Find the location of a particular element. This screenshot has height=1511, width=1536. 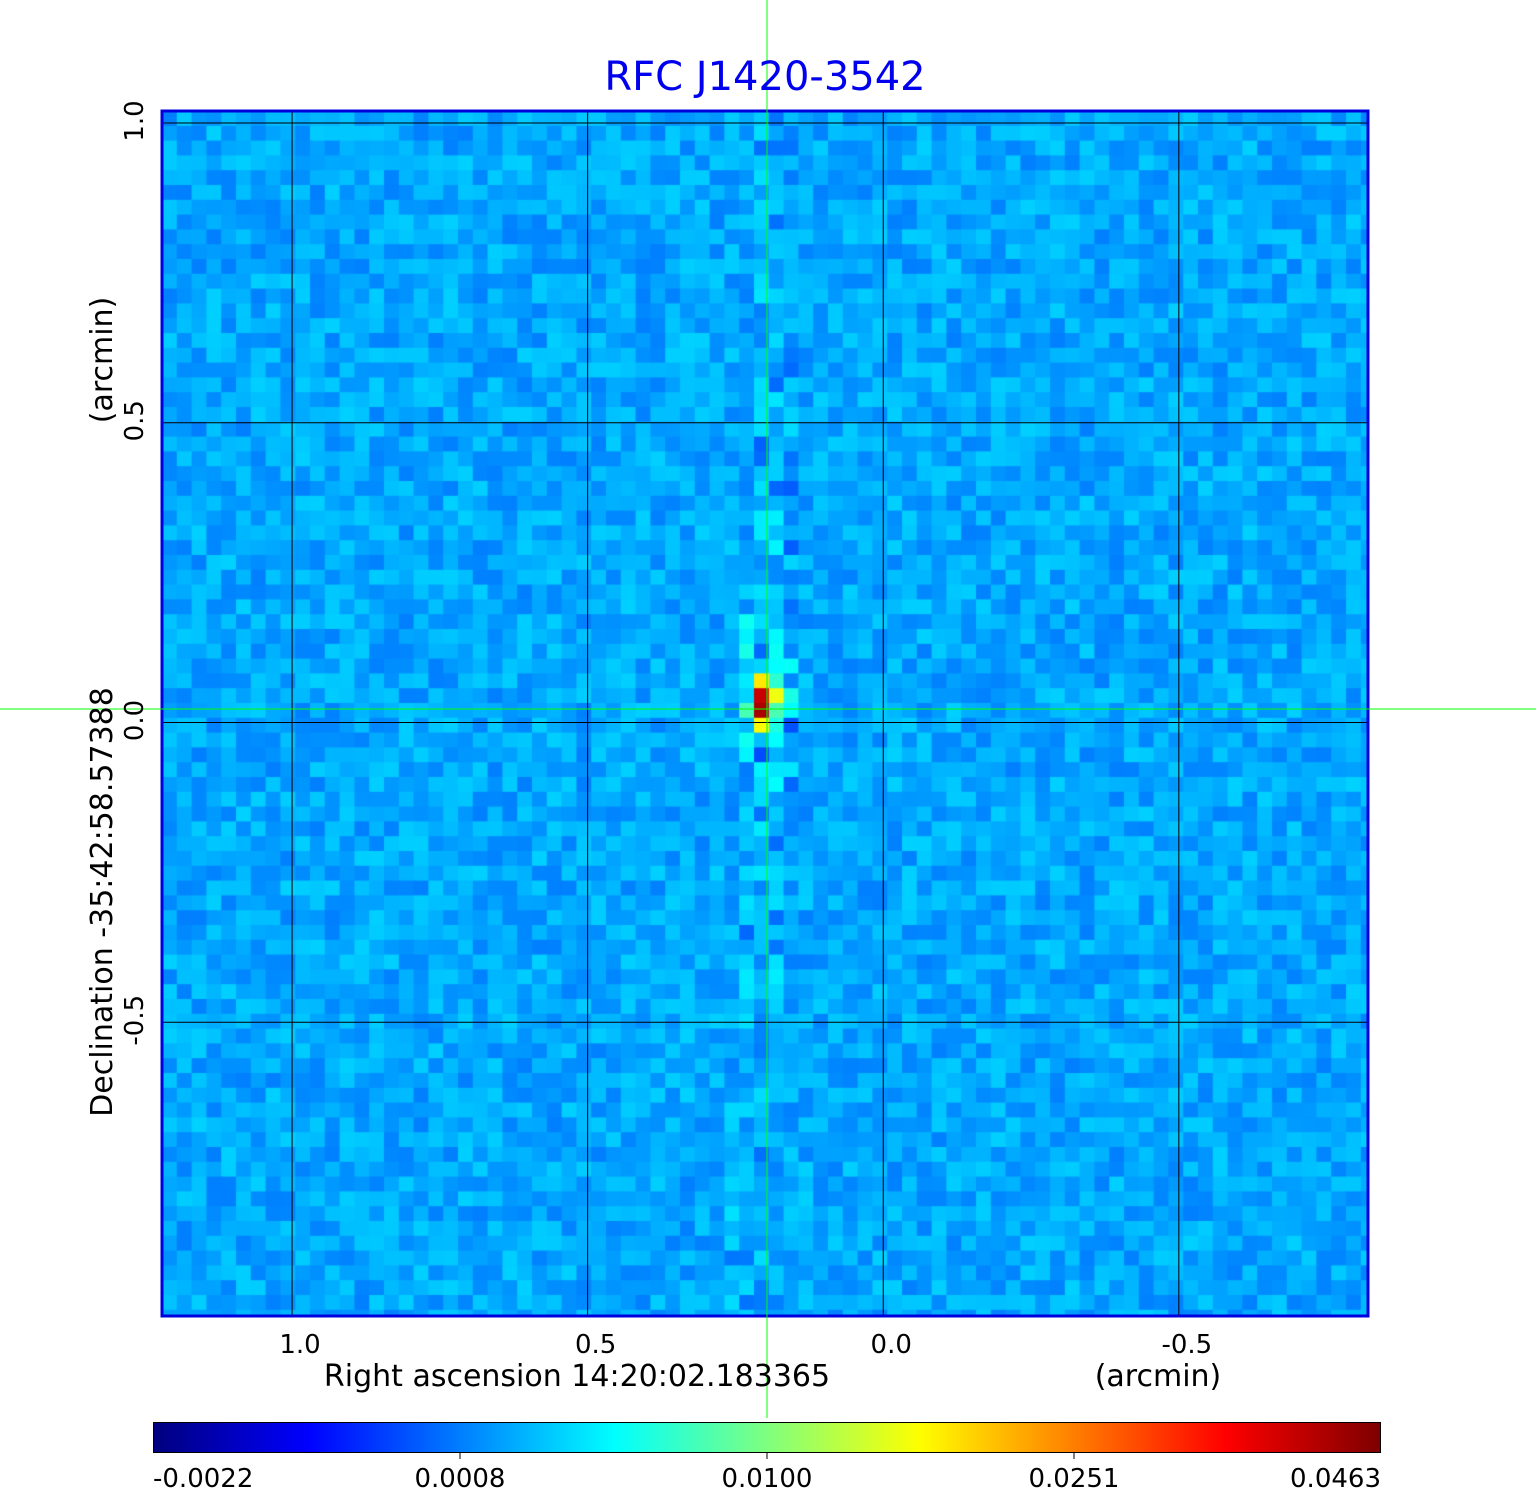

colorbar-tick-label: 0.0100 is located at coordinates (767, 1479).